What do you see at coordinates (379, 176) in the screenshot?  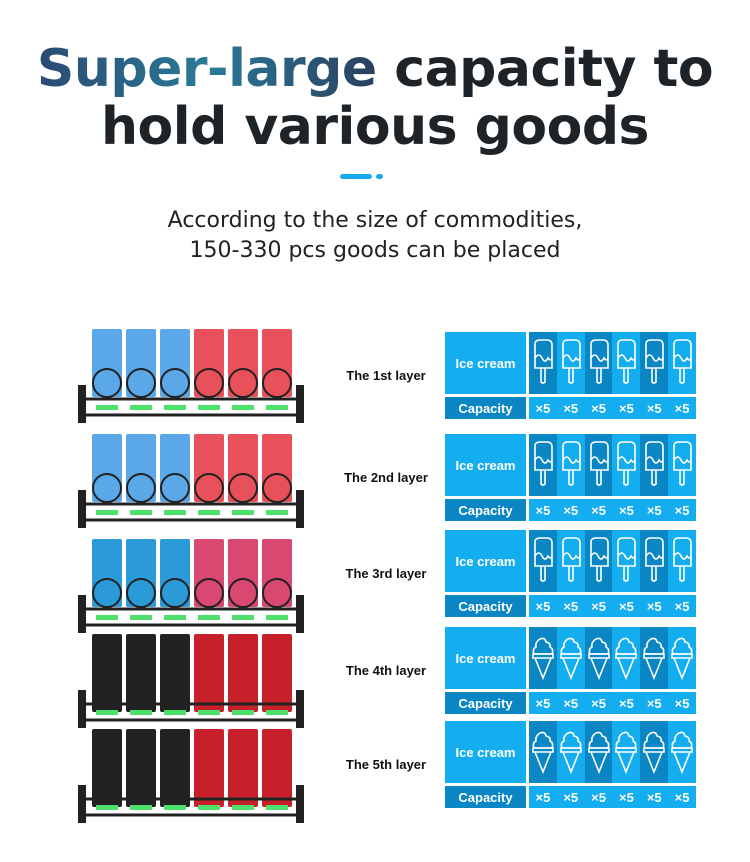 I see `accent-dot` at bounding box center [379, 176].